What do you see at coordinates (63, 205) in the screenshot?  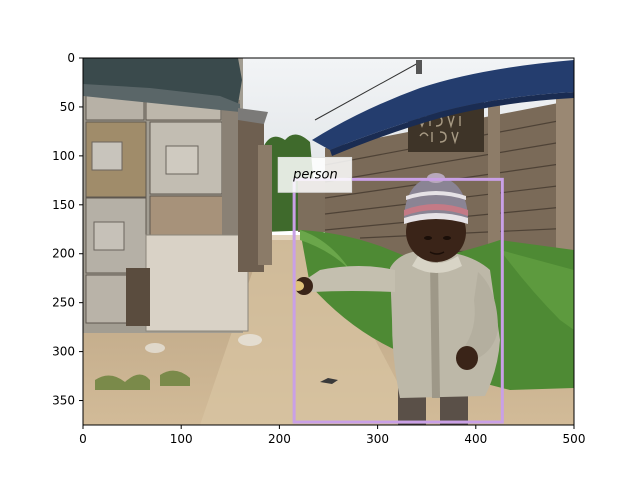 I see `y-tick-label: 150` at bounding box center [63, 205].